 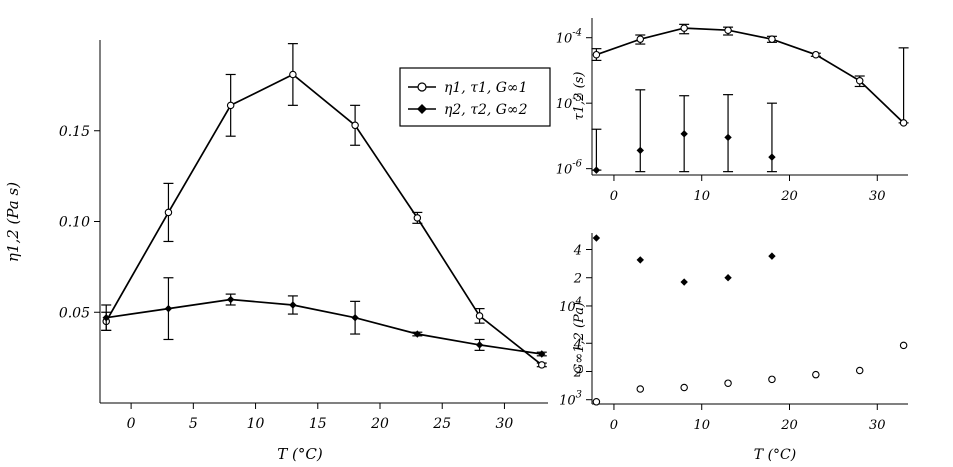 I want to click on modulus-y-tick-label: 10³, so click(x=570, y=399).